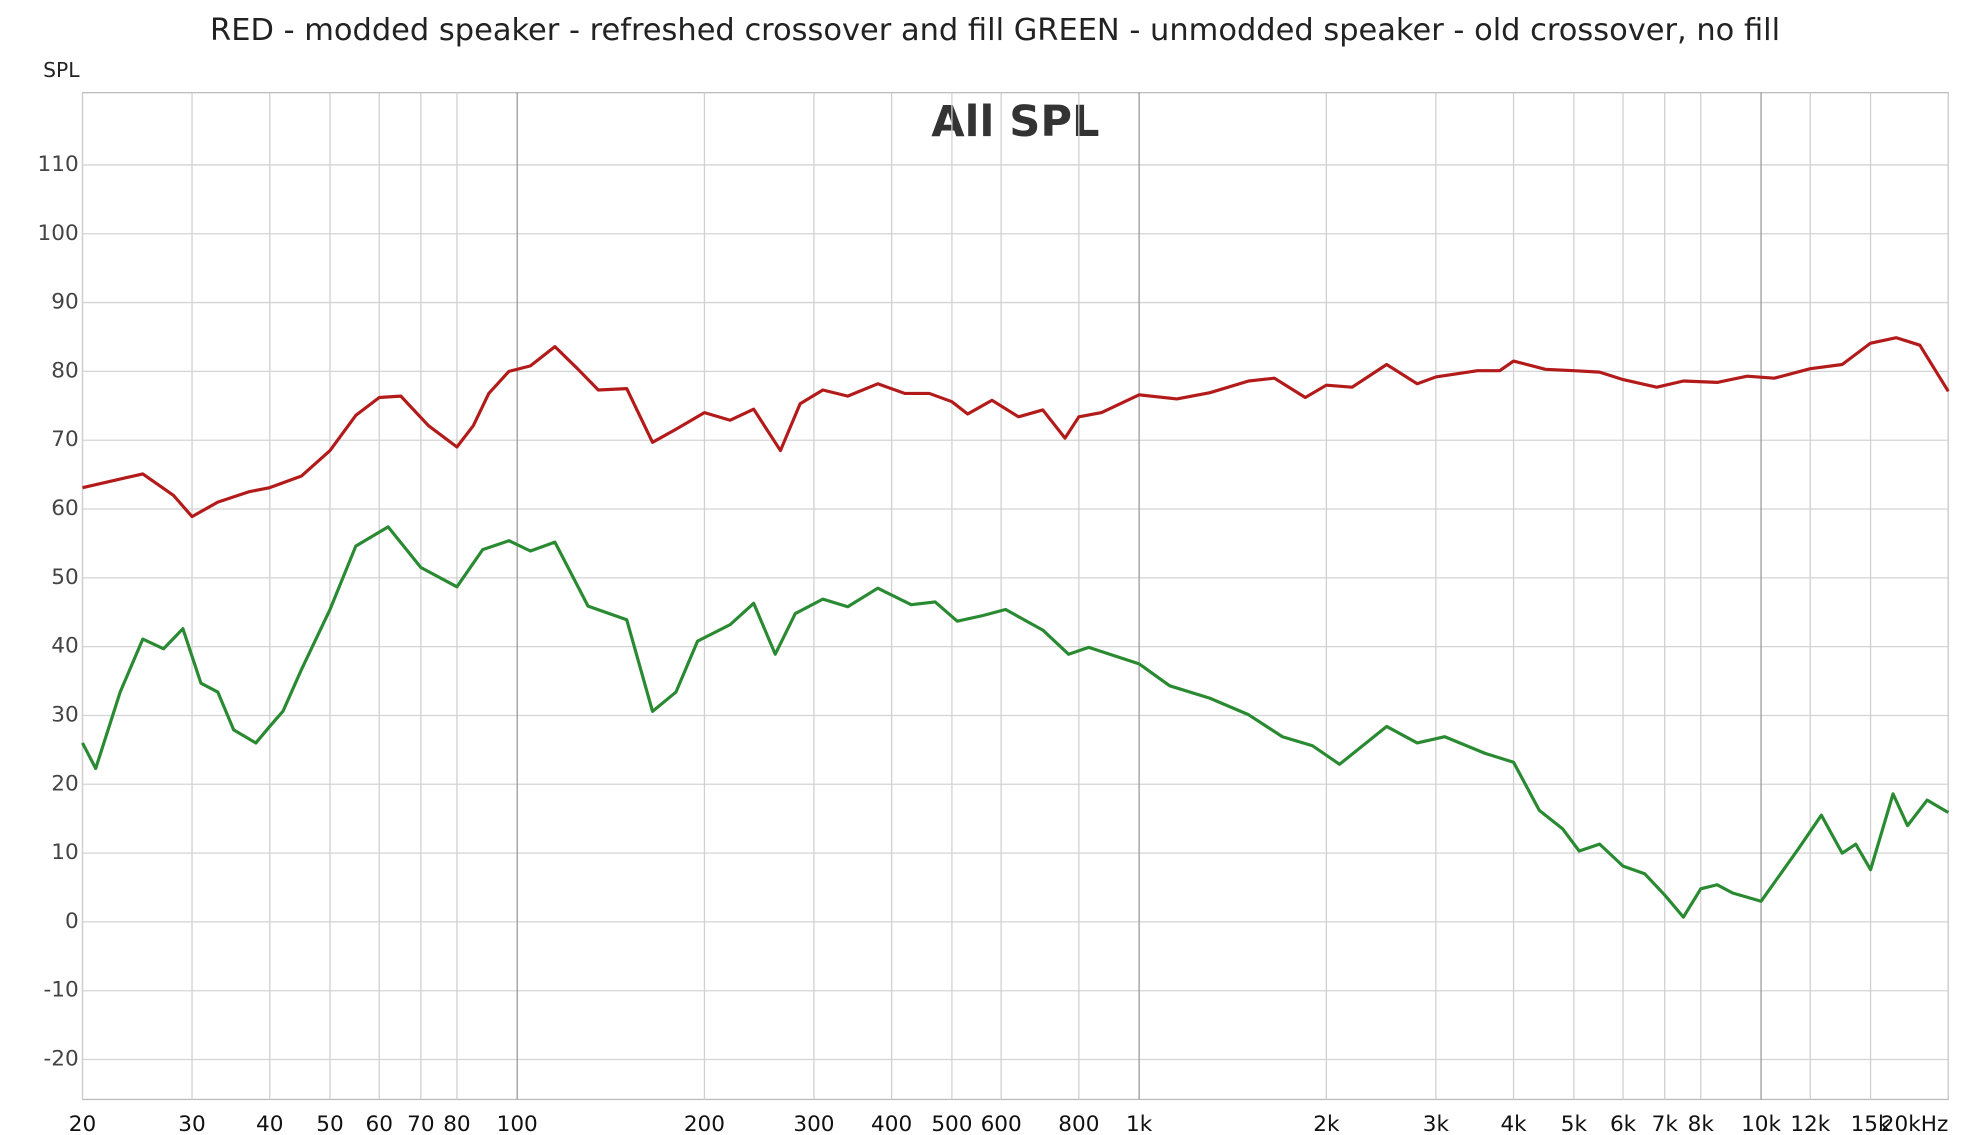 This screenshot has width=1980, height=1135. I want to click on x-tick-label: 500, so click(951, 1123).